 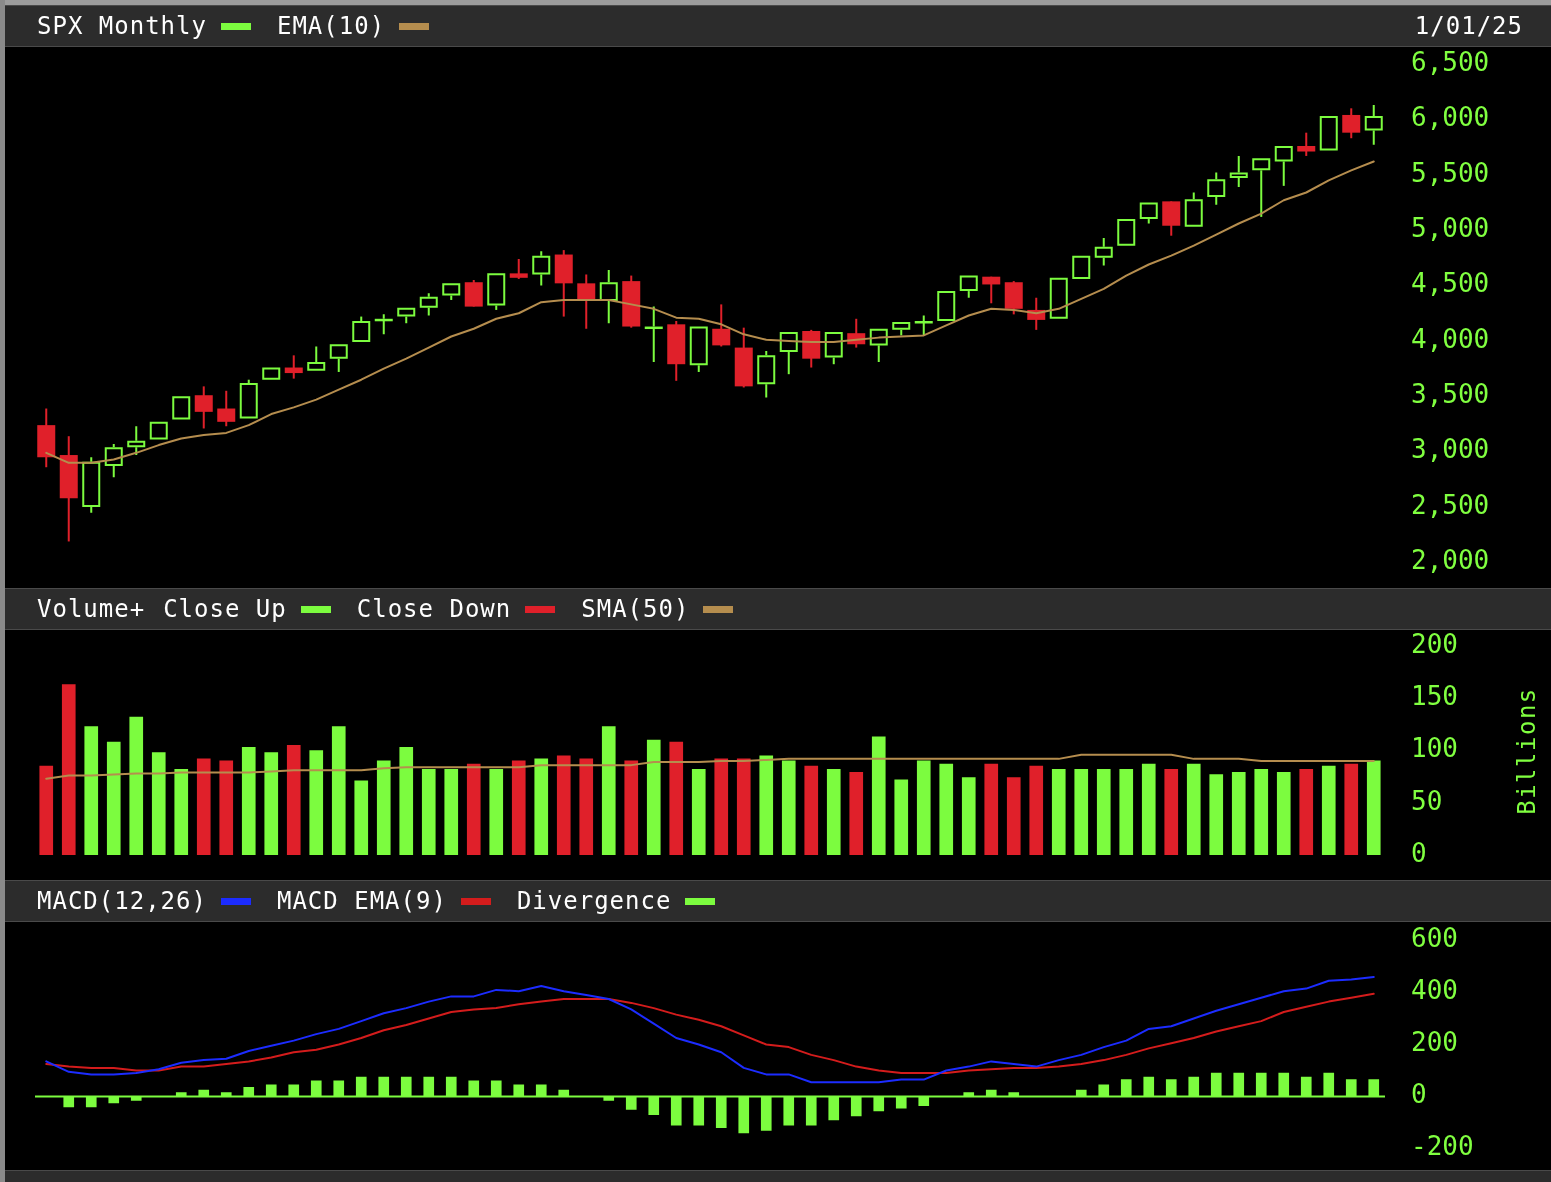 I want to click on y-tick-label: 50, so click(x=1427, y=800).